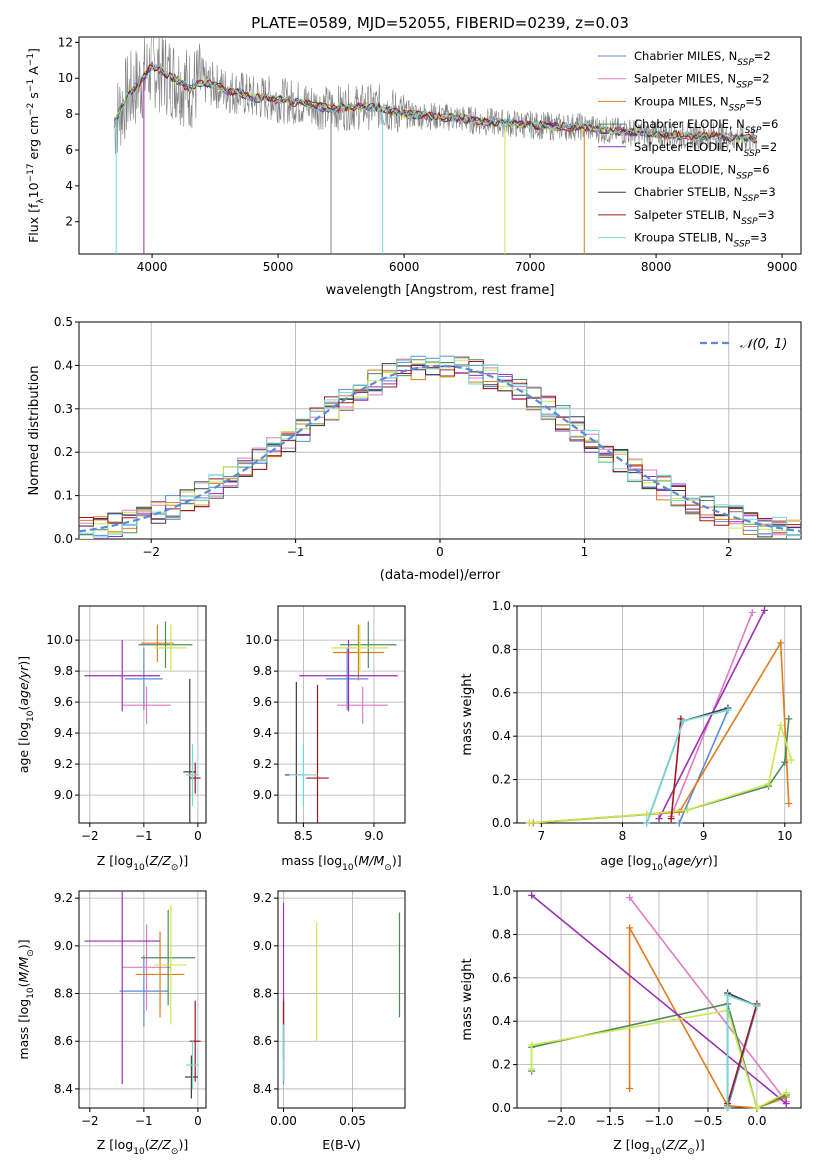  What do you see at coordinates (501, 606) in the screenshot?
I see `y-tick-label: 1.0` at bounding box center [501, 606].